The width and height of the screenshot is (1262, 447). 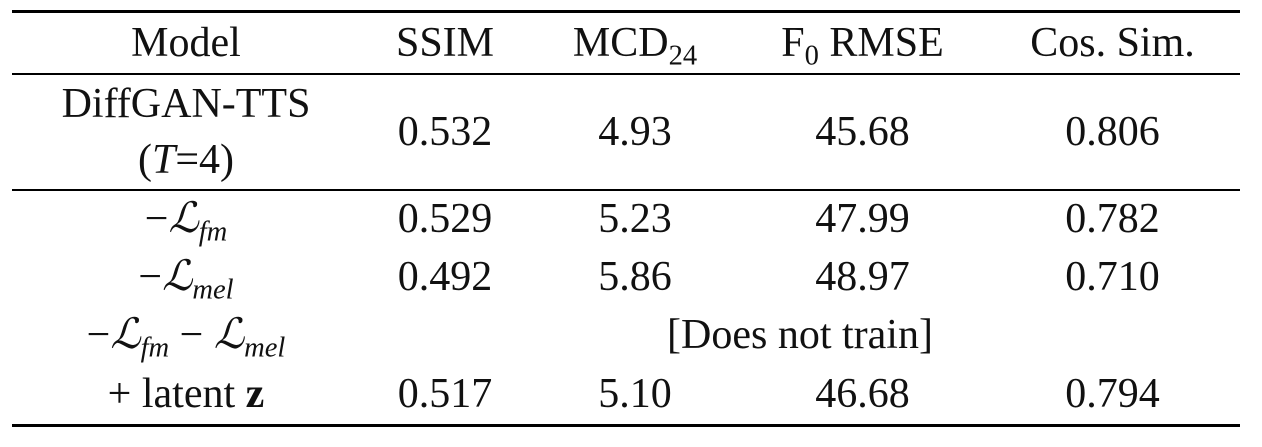 What do you see at coordinates (445, 131) in the screenshot?
I see `value-cell: 0.532` at bounding box center [445, 131].